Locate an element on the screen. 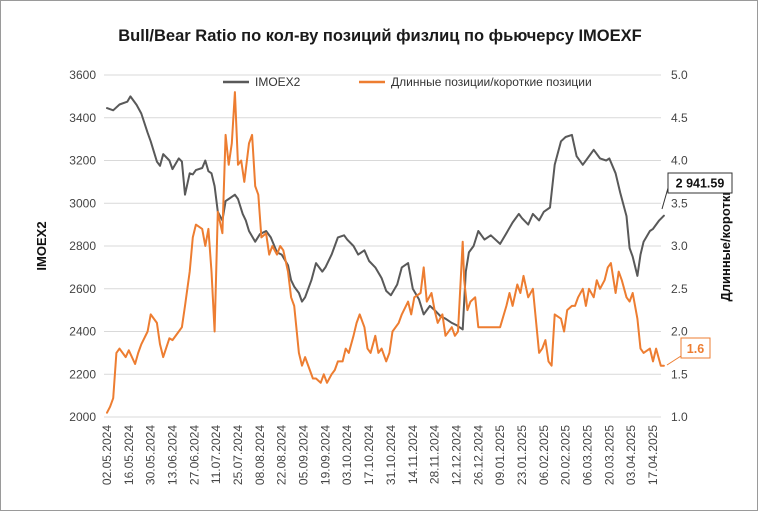 The width and height of the screenshot is (758, 512). right-tick-label: 3.0 is located at coordinates (679, 246).